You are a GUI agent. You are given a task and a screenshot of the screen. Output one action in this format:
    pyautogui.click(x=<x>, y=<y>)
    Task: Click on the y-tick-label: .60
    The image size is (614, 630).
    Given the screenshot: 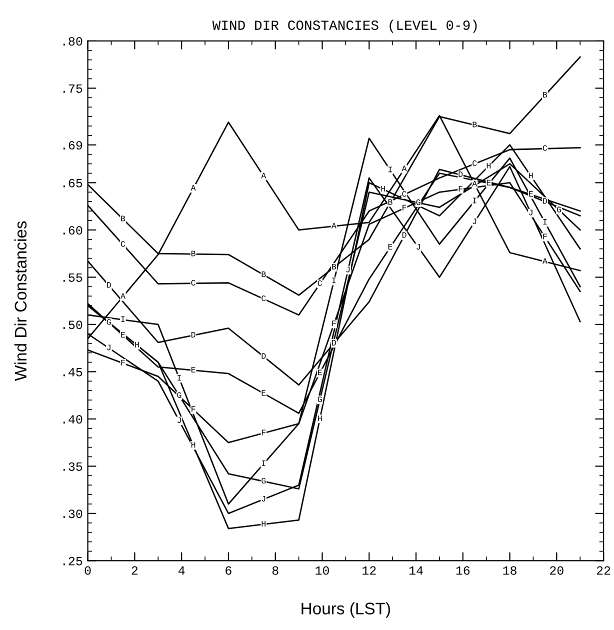 What is the action you would take?
    pyautogui.click(x=72, y=230)
    